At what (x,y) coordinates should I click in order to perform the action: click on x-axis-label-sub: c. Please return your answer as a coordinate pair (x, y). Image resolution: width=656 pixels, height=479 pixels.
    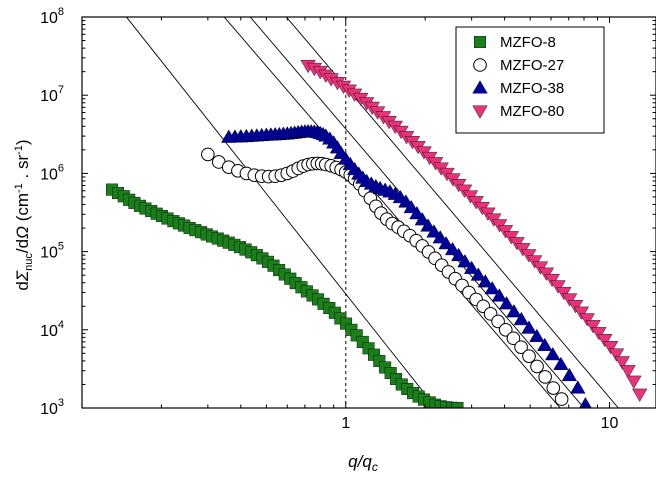
    Looking at the image, I should click on (375, 467).